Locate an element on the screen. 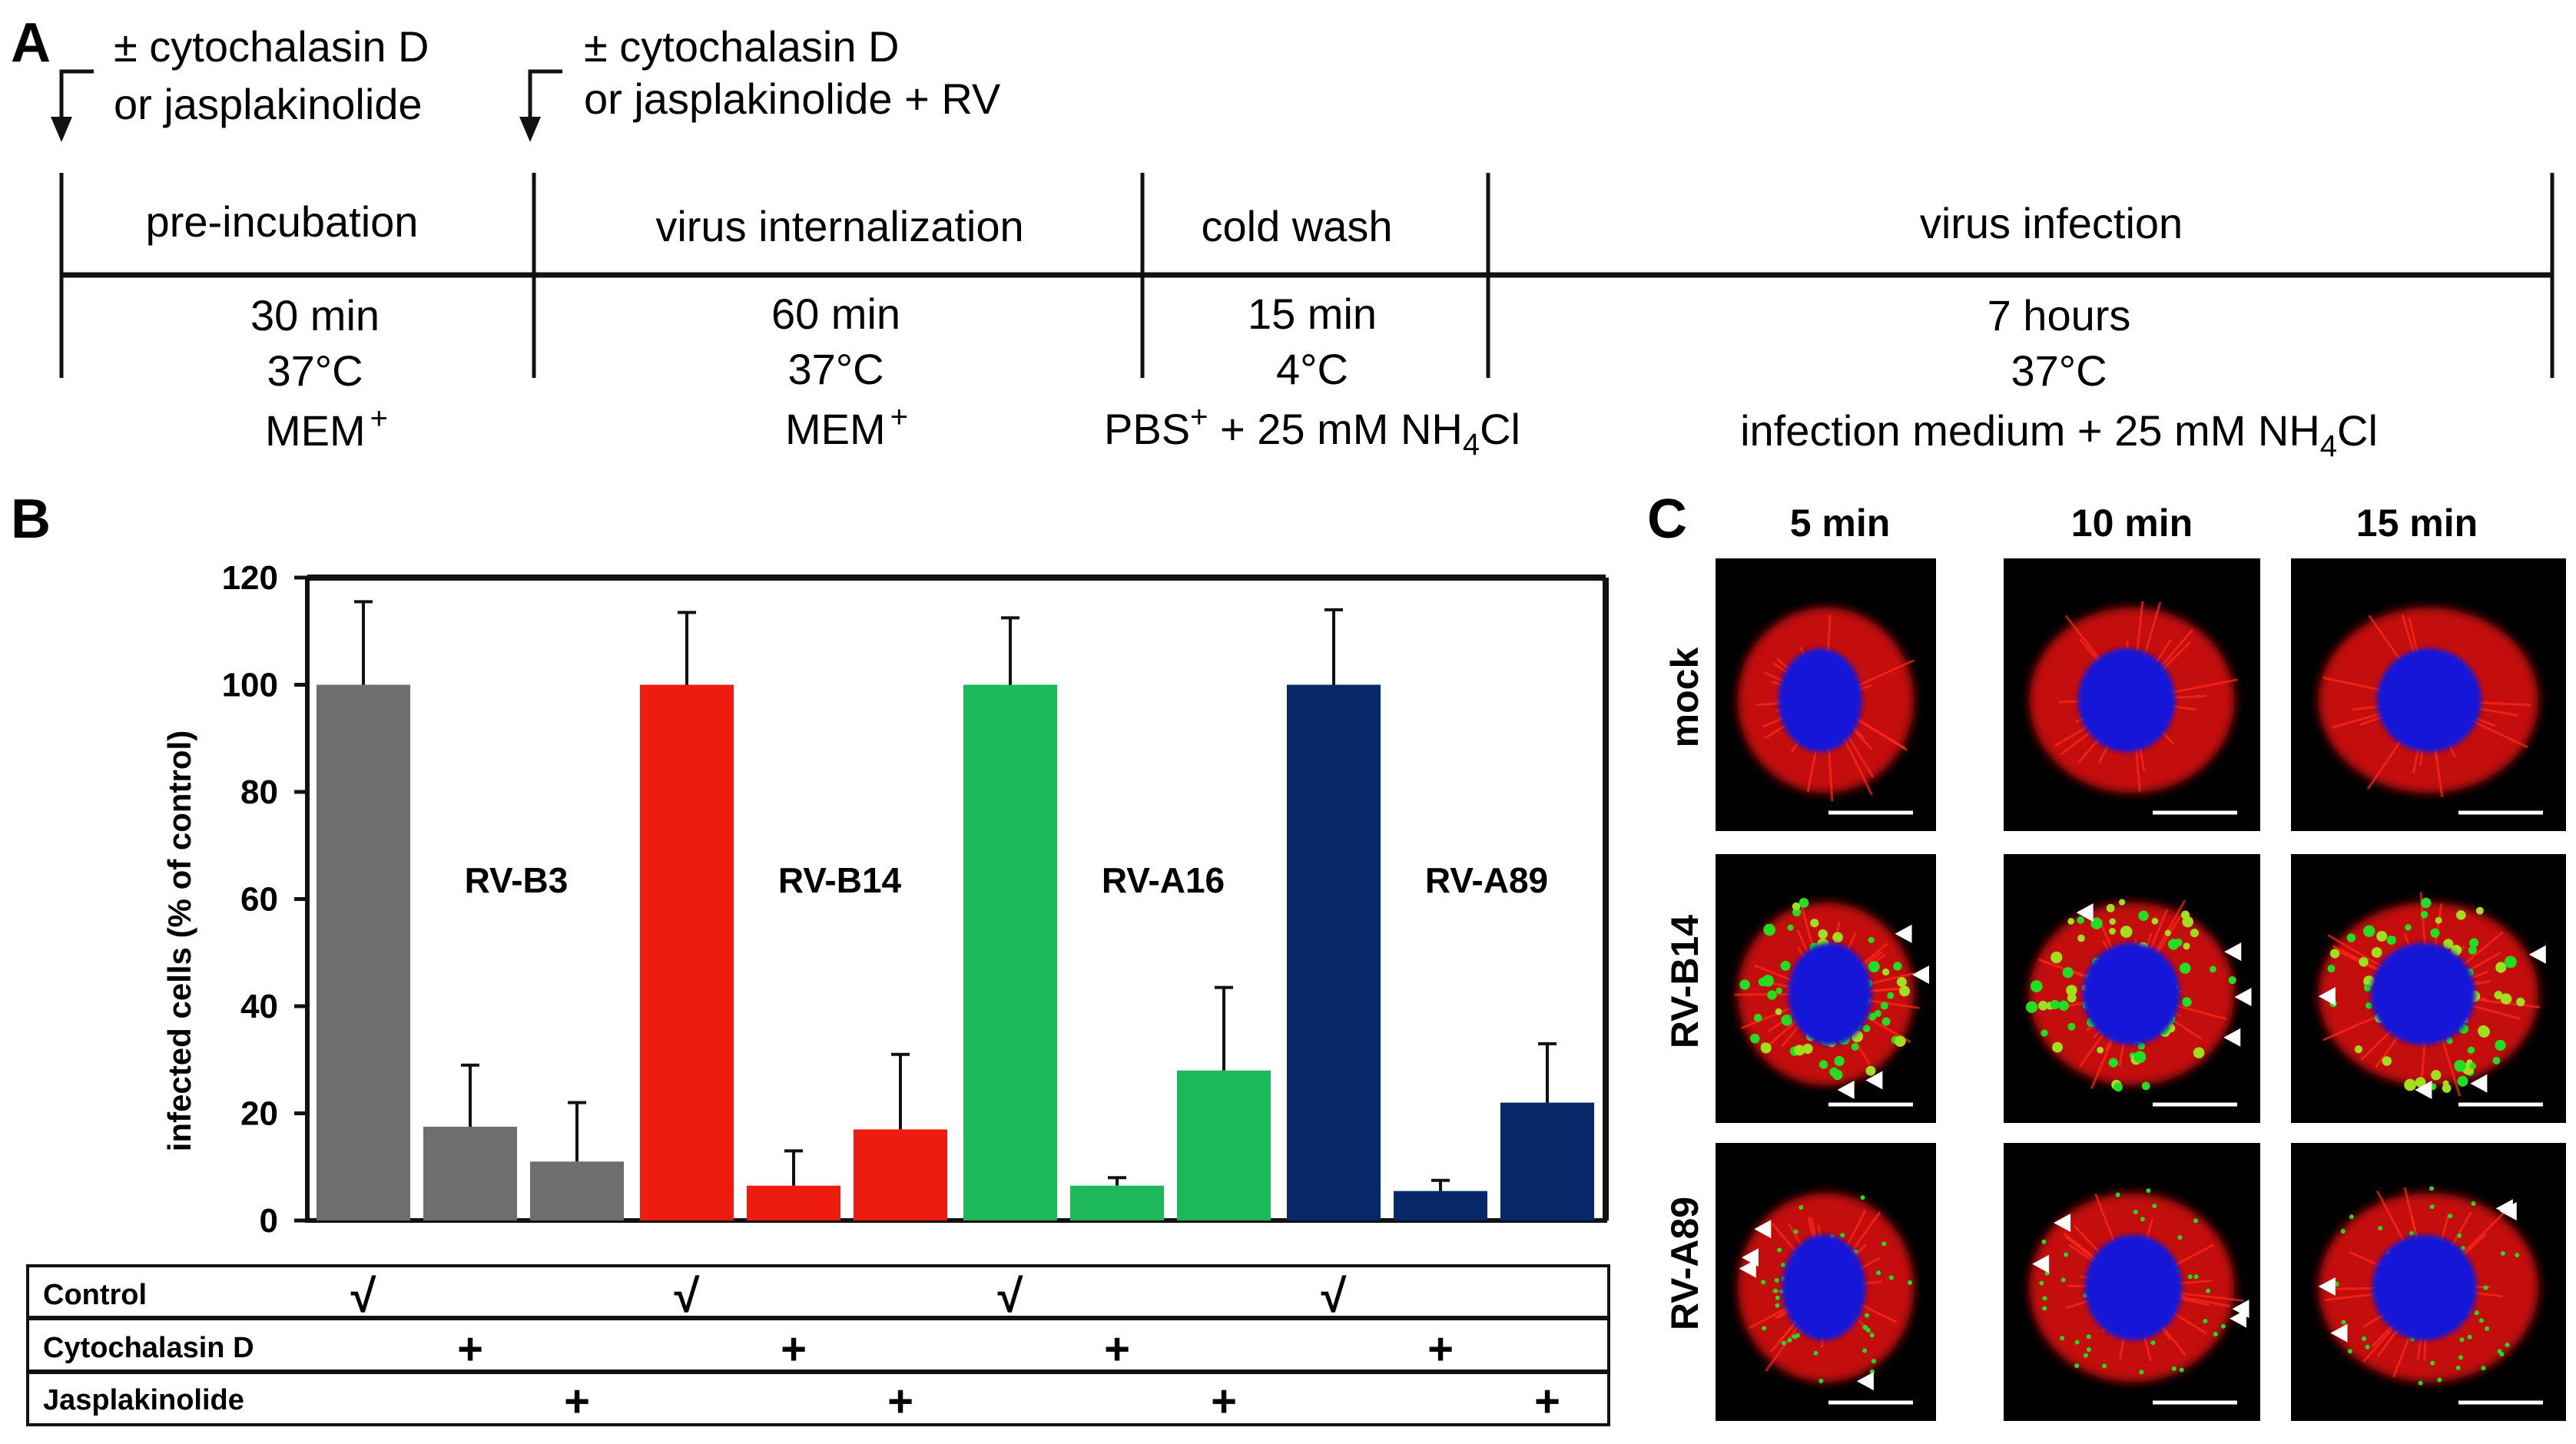 The image size is (2576, 1444). phase-virus-internalization: virus internalization 60 min 37°C MEM + is located at coordinates (839, 328).